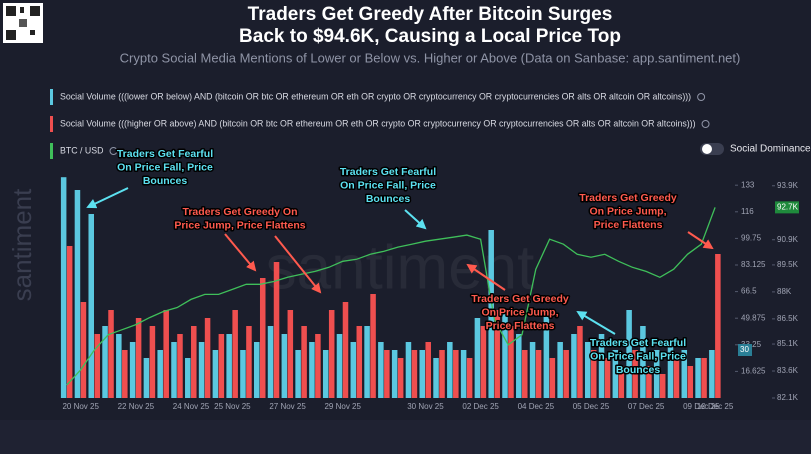 This screenshot has width=811, height=454. What do you see at coordinates (22, 244) in the screenshot?
I see `watermark: santiment` at bounding box center [22, 244].